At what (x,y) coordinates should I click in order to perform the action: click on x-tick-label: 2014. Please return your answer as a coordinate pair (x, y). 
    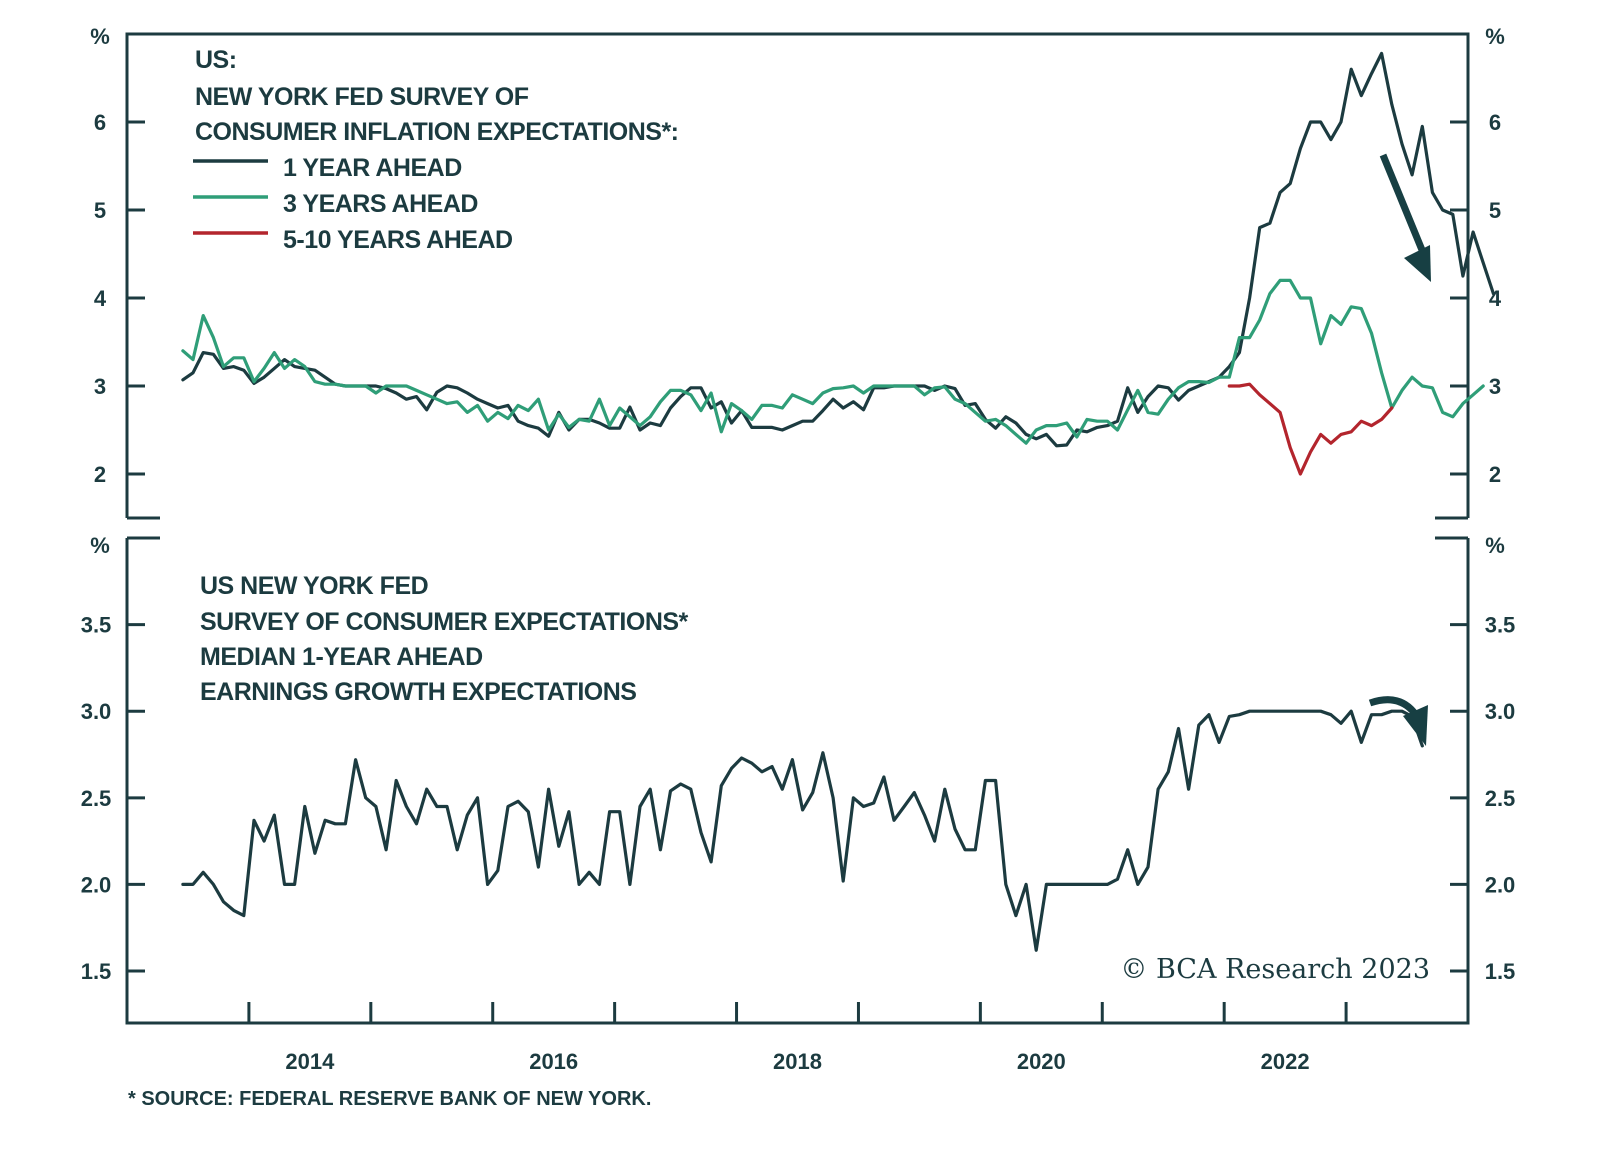
    Looking at the image, I should click on (310, 1061).